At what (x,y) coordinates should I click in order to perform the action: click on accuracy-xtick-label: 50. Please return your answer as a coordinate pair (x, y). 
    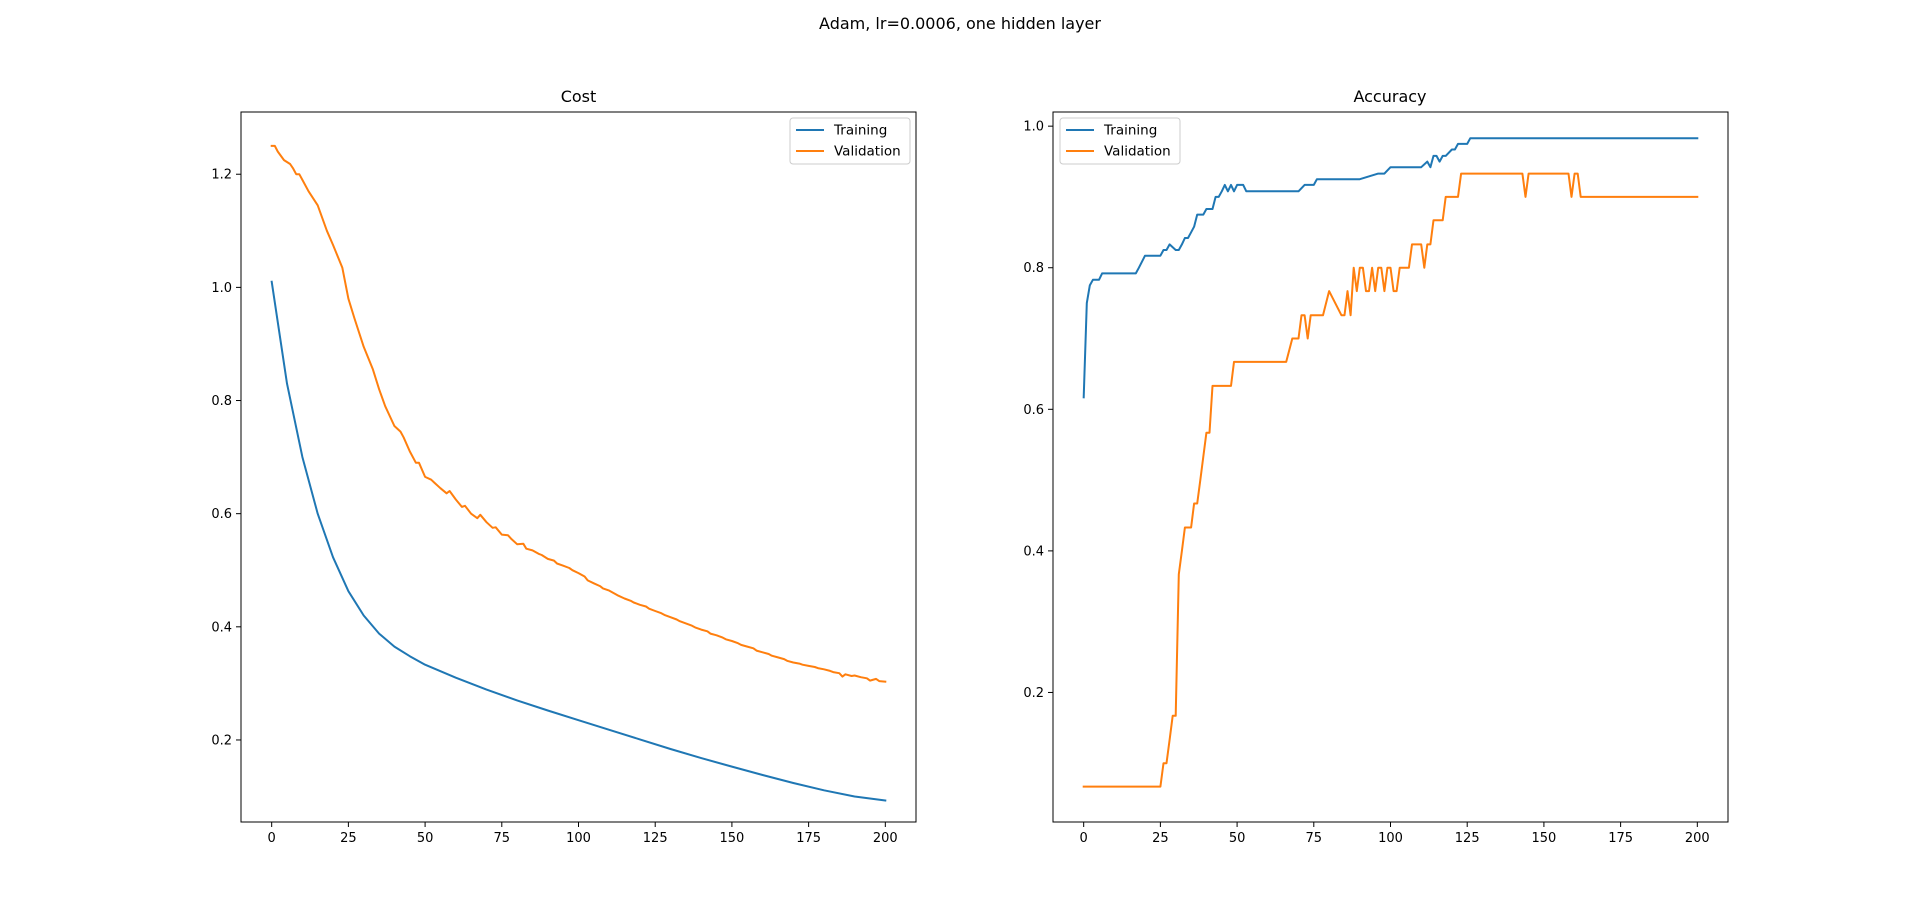
    Looking at the image, I should click on (1237, 838).